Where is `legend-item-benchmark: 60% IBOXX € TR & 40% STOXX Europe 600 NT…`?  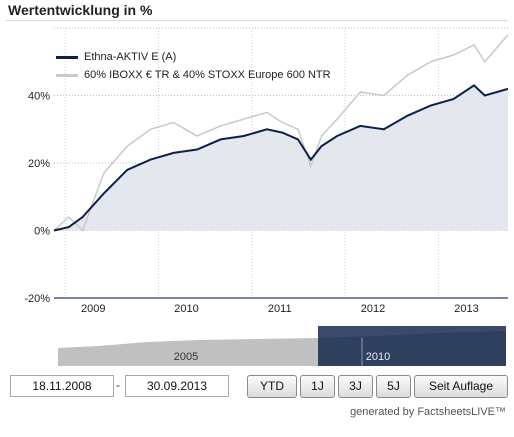 legend-item-benchmark: 60% IBOXX € TR & 40% STOXX Europe 600 NT… is located at coordinates (193, 75).